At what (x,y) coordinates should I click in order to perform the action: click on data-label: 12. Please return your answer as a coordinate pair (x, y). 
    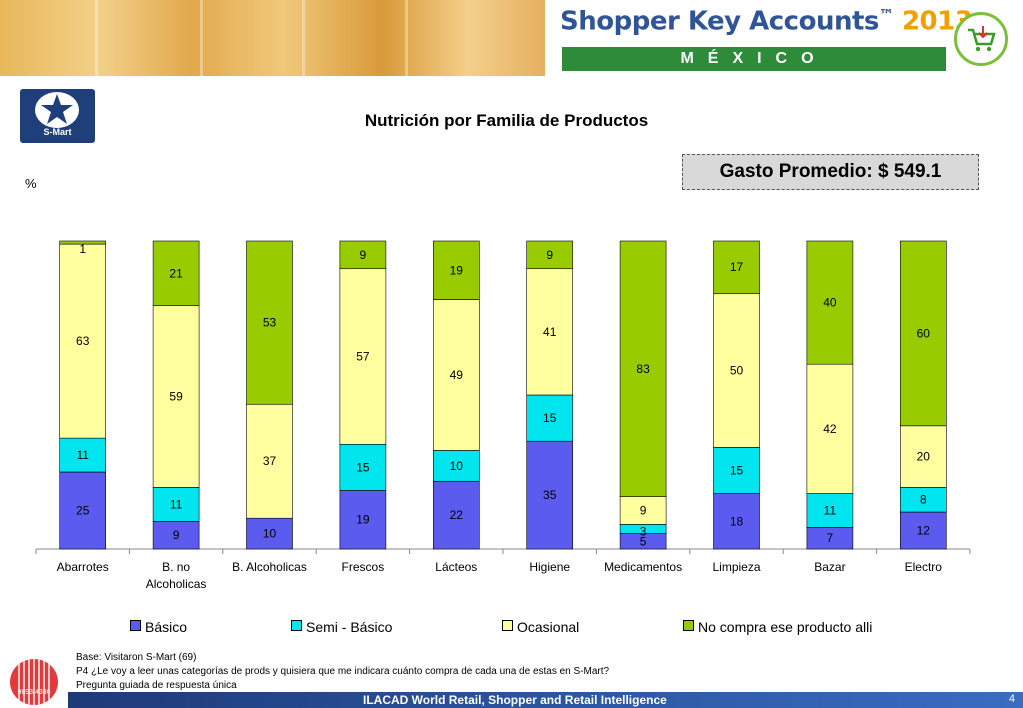
    Looking at the image, I should click on (924, 531).